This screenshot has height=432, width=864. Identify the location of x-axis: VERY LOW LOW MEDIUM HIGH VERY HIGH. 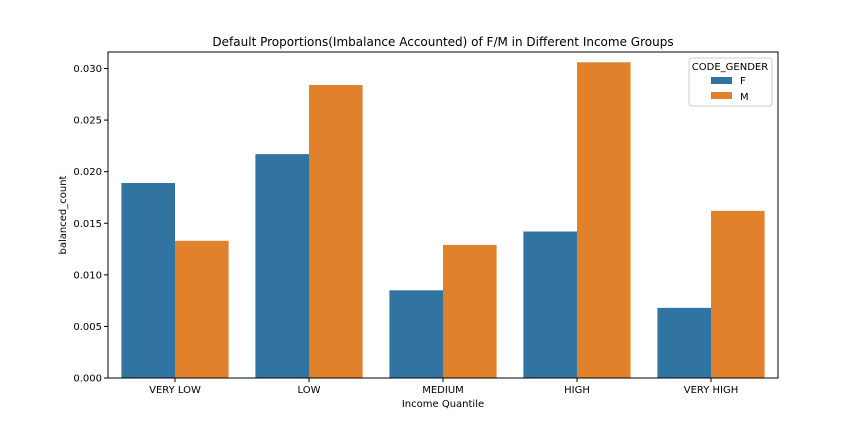
(443, 387).